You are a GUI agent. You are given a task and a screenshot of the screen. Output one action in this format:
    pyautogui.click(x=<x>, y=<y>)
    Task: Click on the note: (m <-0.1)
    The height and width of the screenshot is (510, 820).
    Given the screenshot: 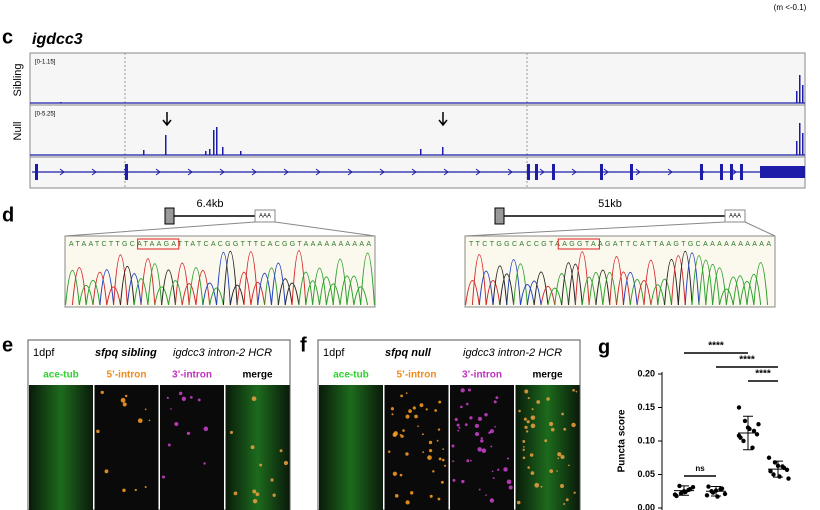 What is the action you would take?
    pyautogui.click(x=790, y=7)
    